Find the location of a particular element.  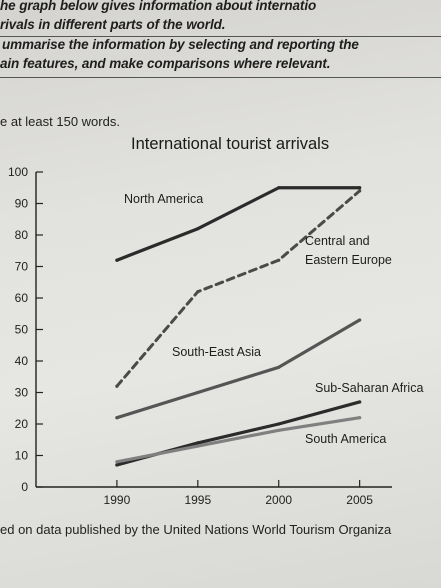

series-label: Eastern Europe is located at coordinates (348, 260).